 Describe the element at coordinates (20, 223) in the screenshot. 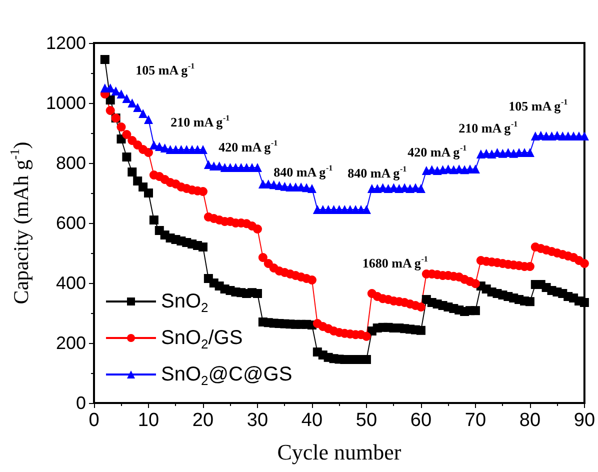

I see `y-axis-title: Capacity (mAh g-1)` at that location.